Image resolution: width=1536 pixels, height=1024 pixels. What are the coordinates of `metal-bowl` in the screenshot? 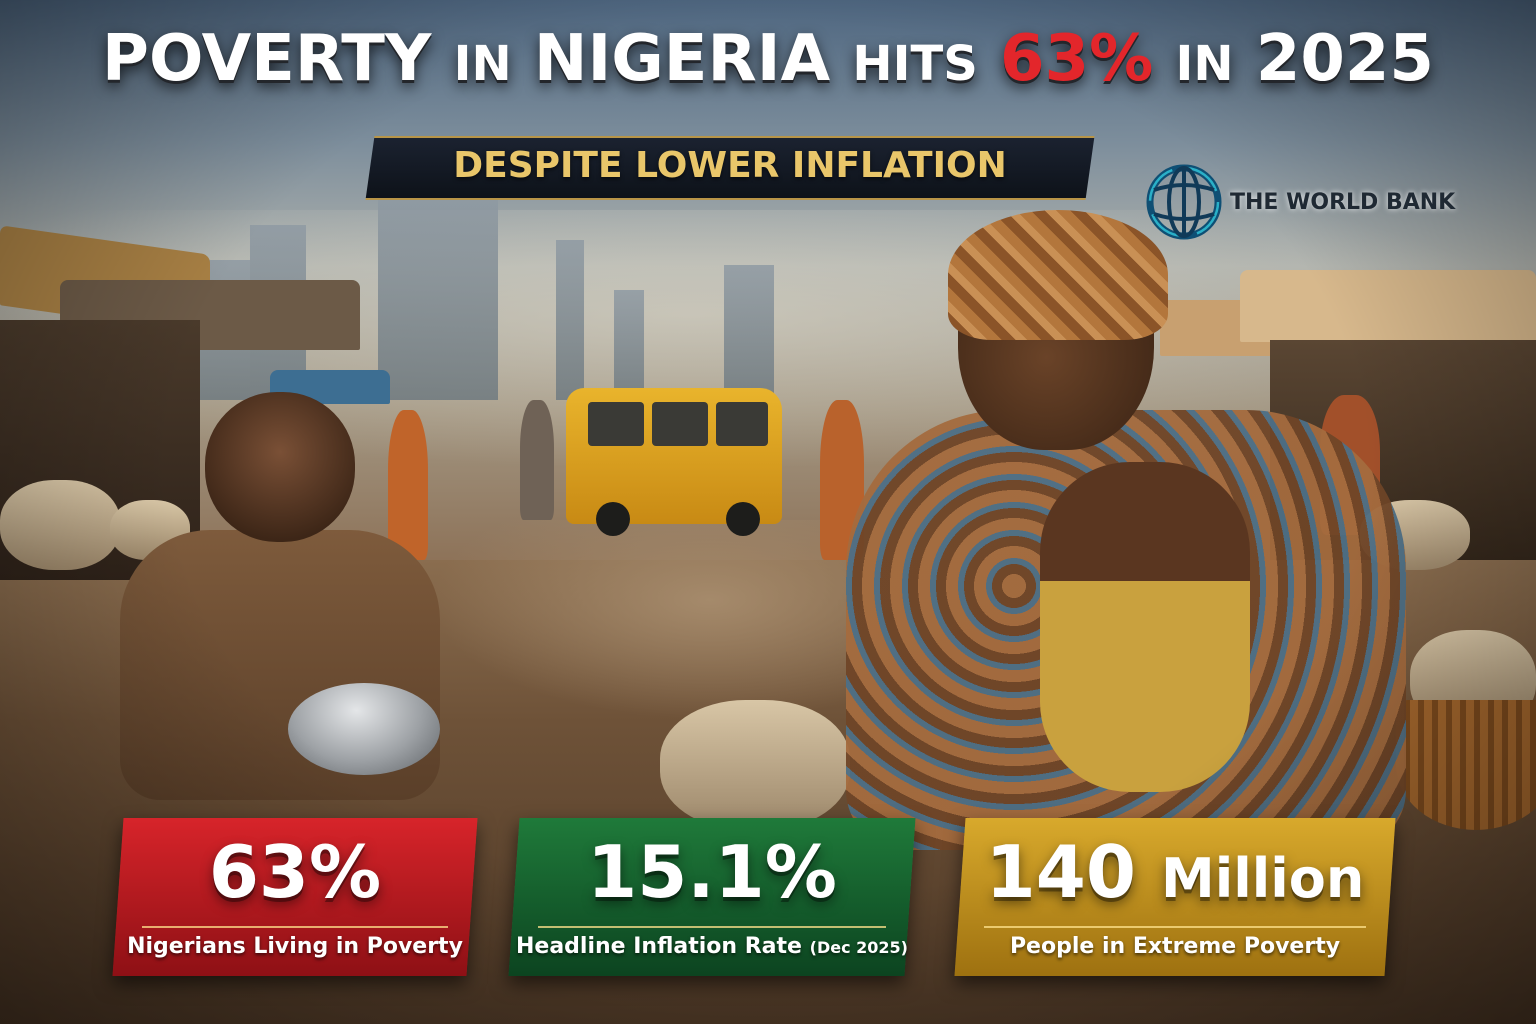 It's located at (364, 729).